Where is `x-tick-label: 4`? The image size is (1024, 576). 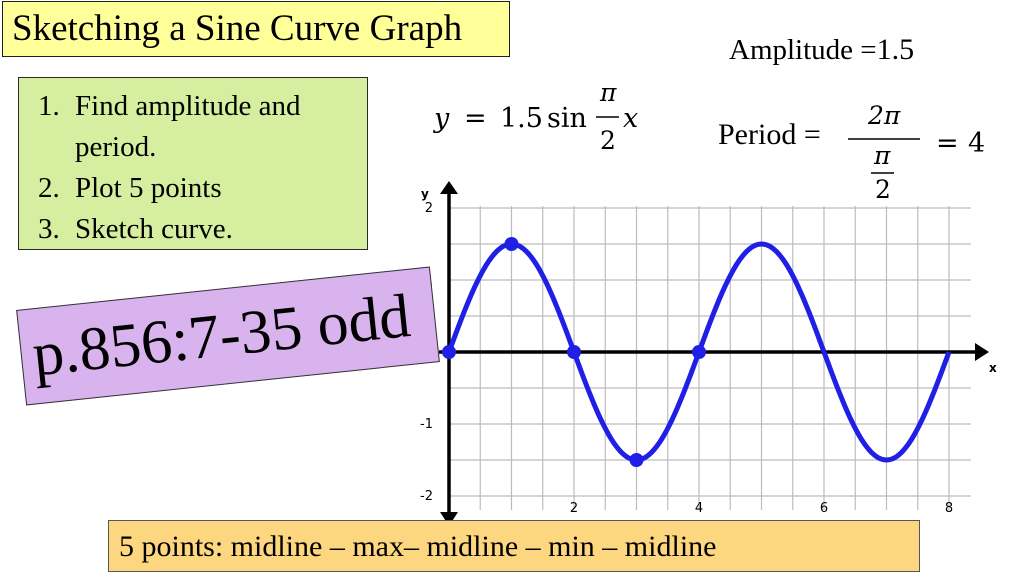 x-tick-label: 4 is located at coordinates (699, 508).